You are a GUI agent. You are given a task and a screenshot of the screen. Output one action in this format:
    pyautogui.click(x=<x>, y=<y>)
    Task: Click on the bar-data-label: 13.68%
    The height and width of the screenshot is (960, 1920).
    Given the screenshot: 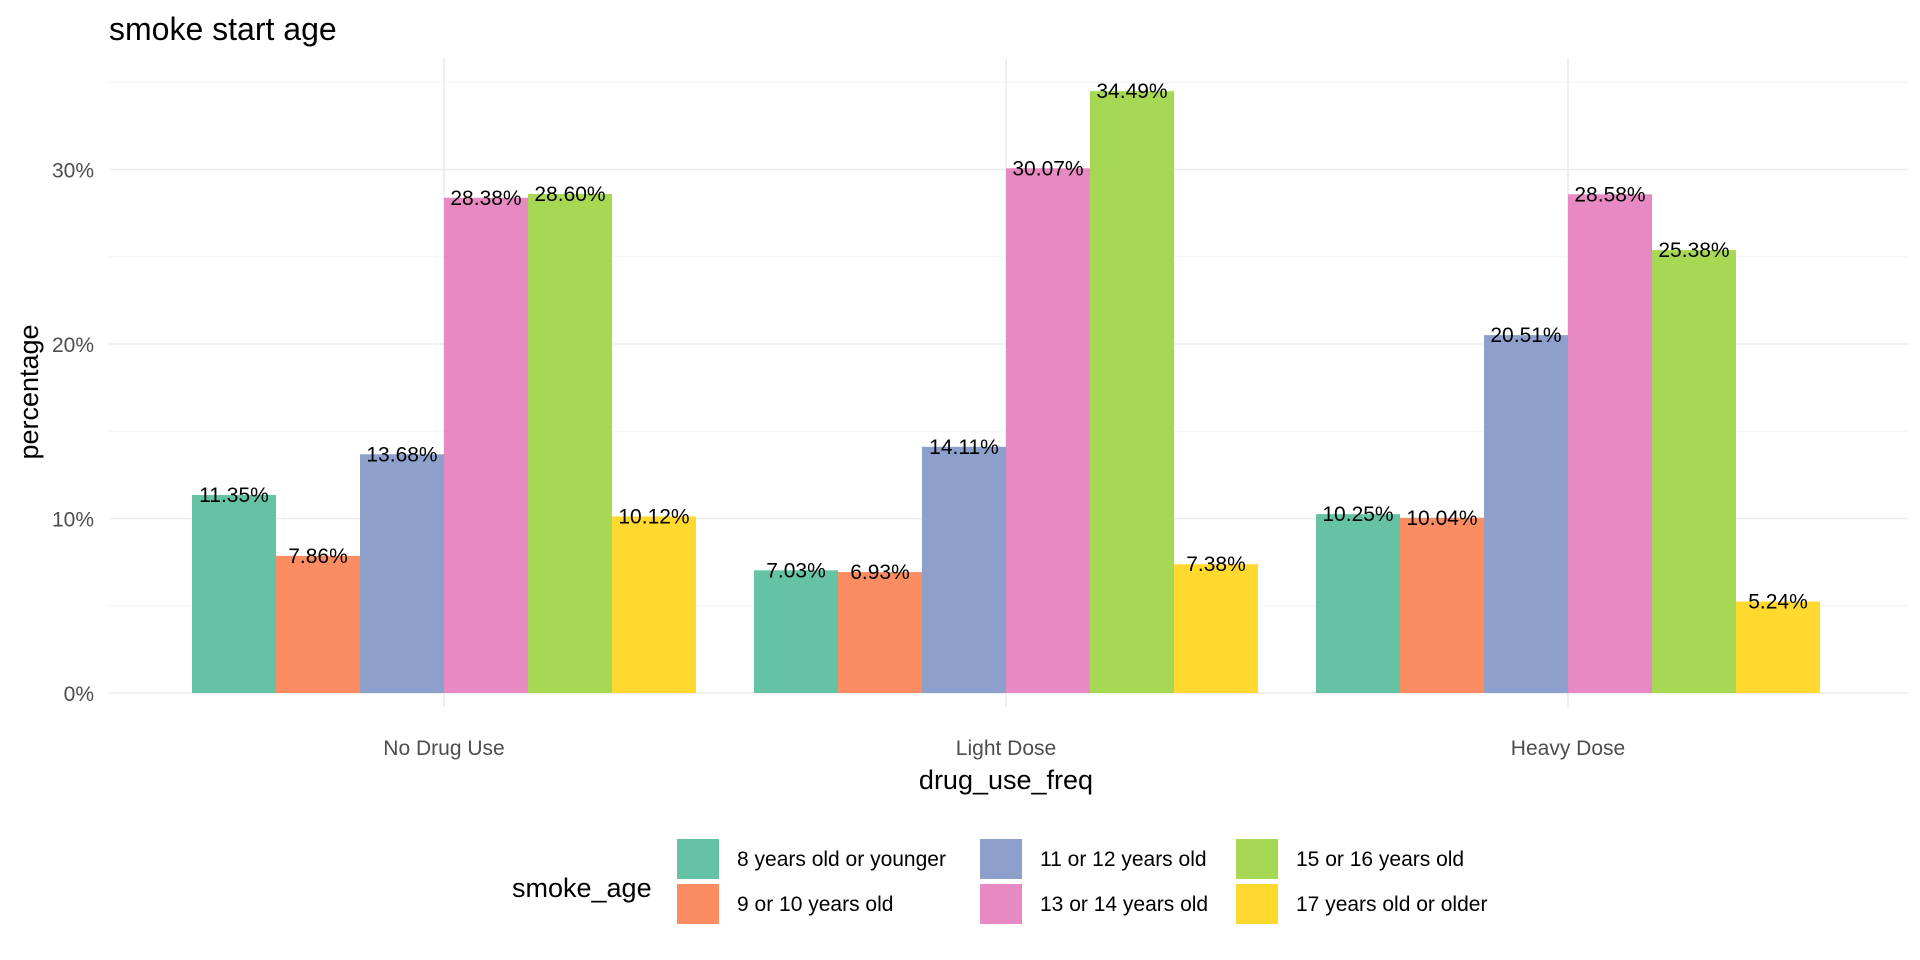 What is the action you would take?
    pyautogui.click(x=401, y=454)
    